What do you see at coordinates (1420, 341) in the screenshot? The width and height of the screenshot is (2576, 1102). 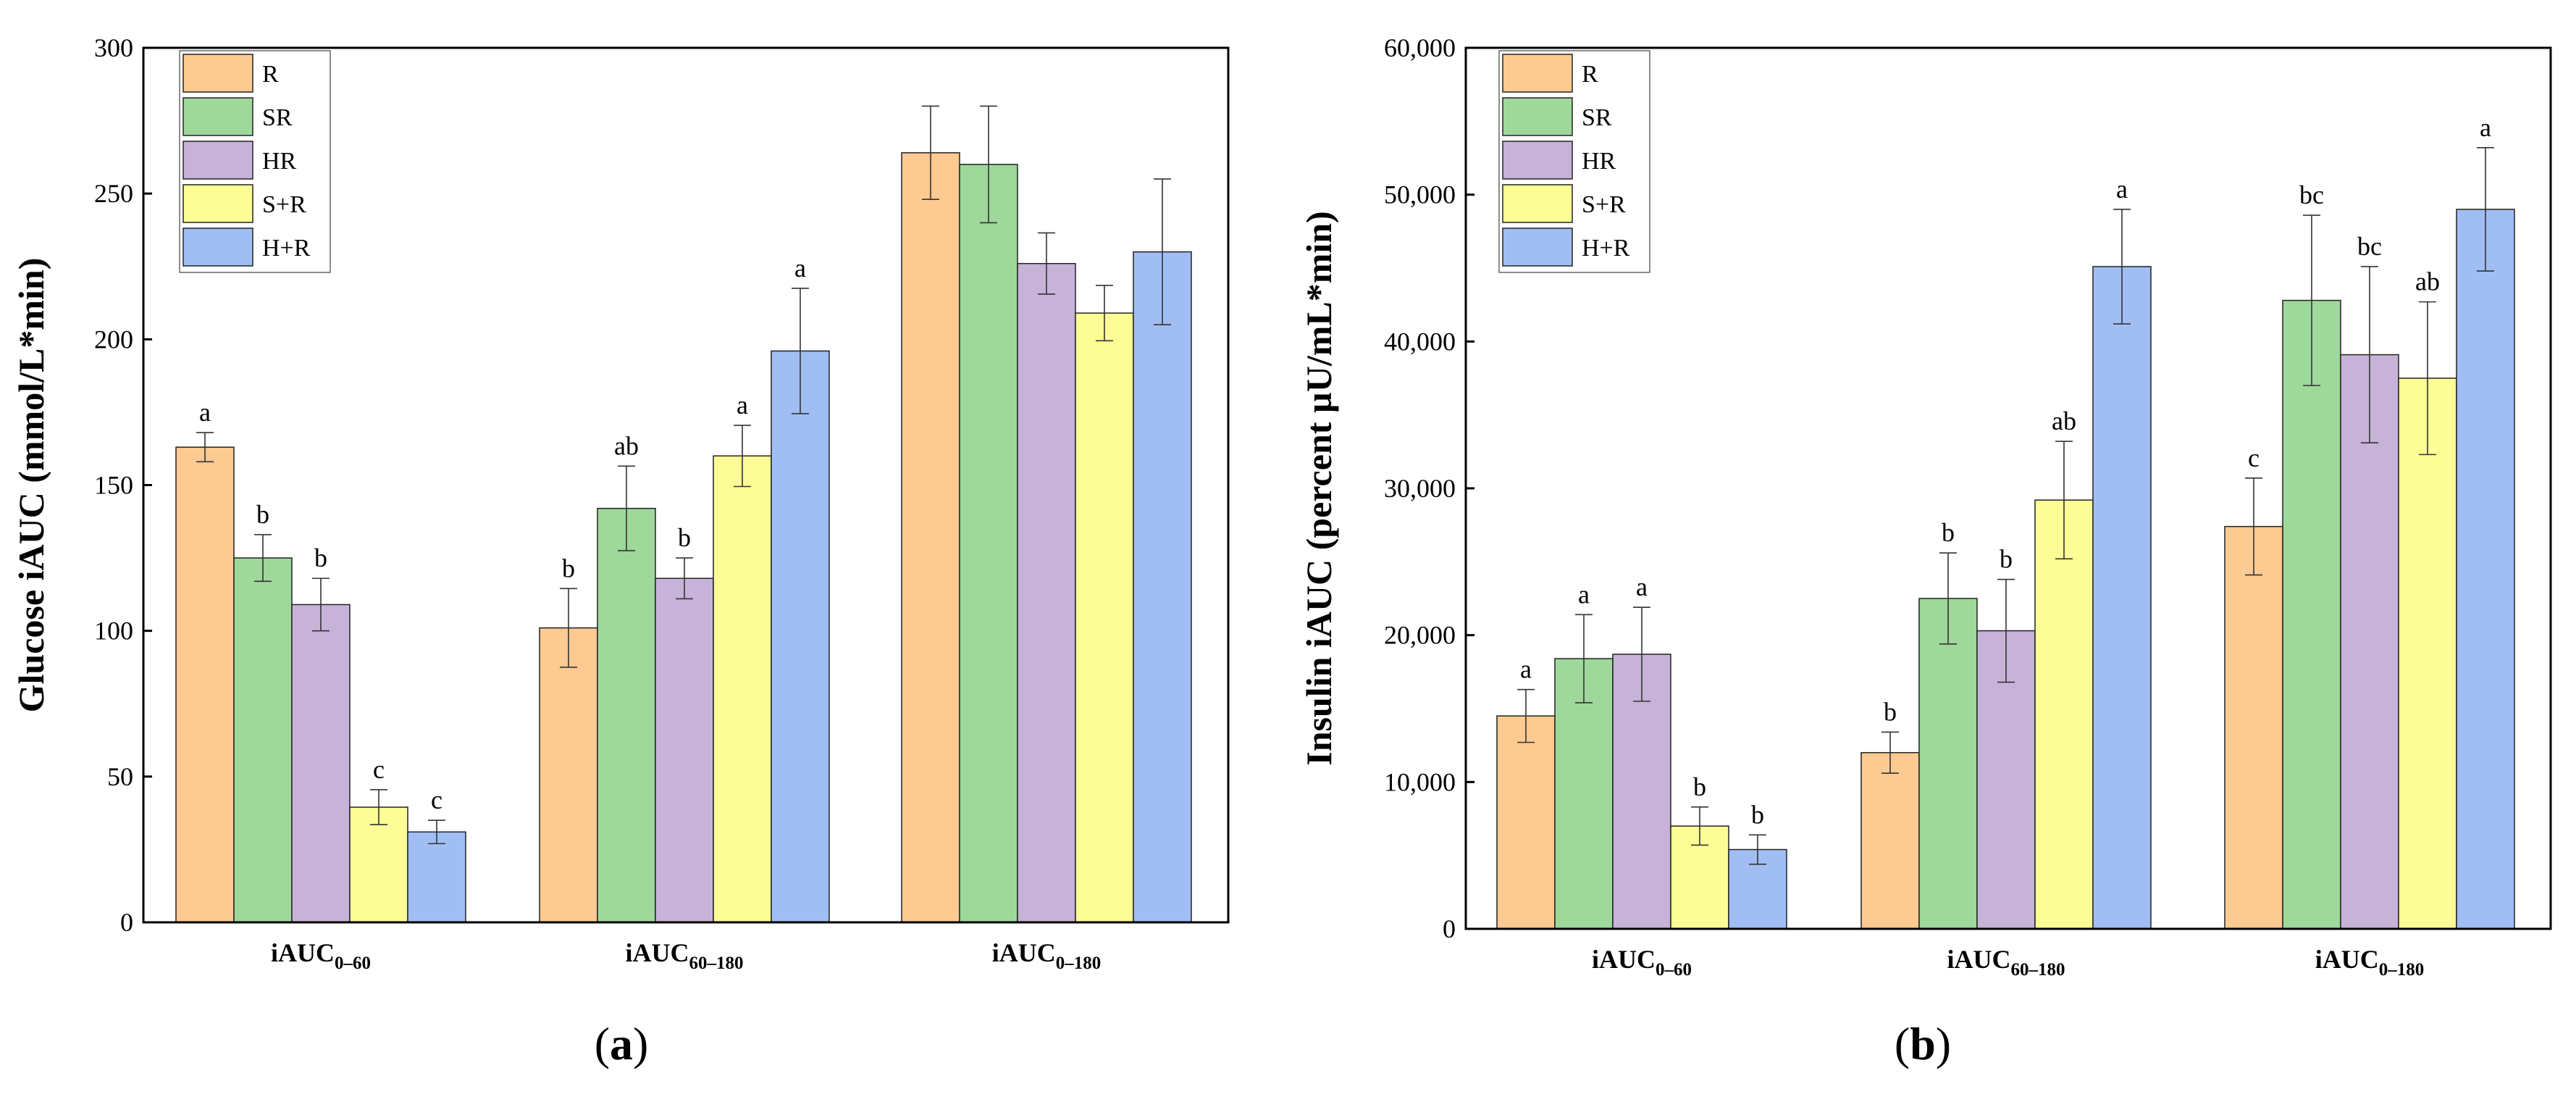 I see `insulin-y-tick-label: 40,000` at bounding box center [1420, 341].